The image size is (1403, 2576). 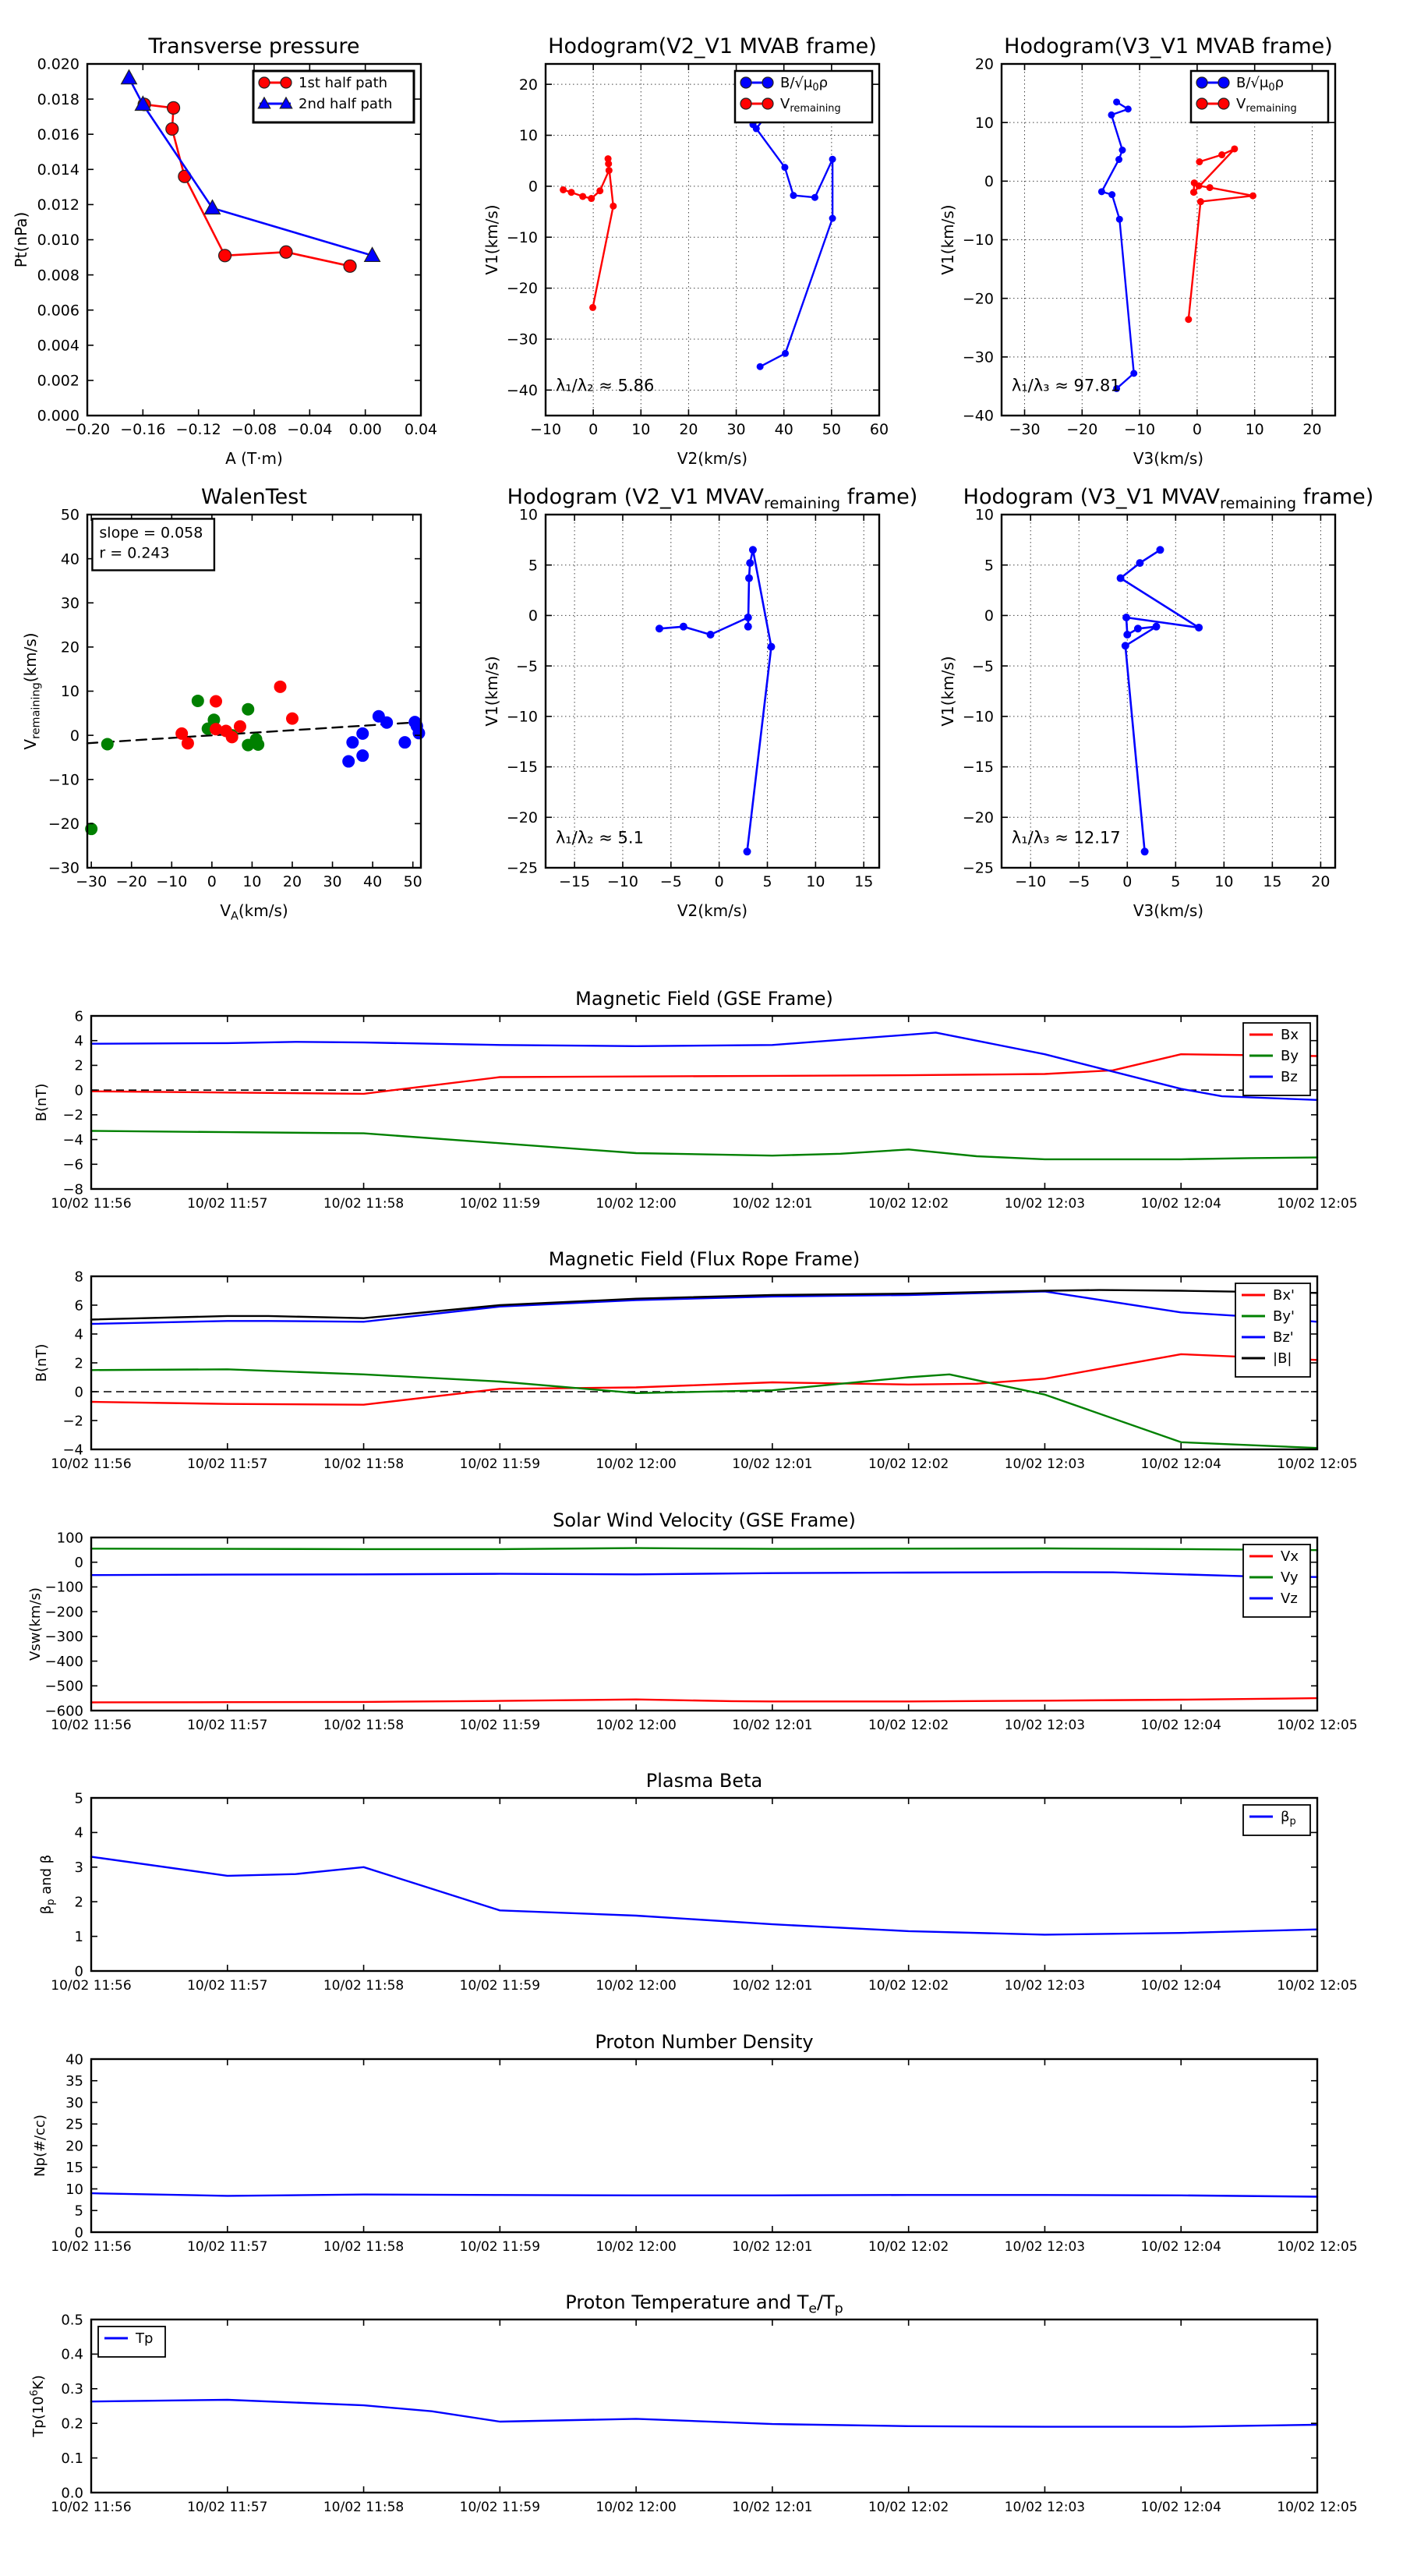 What do you see at coordinates (863, 881) in the screenshot?
I see `x-tick-label: 15` at bounding box center [863, 881].